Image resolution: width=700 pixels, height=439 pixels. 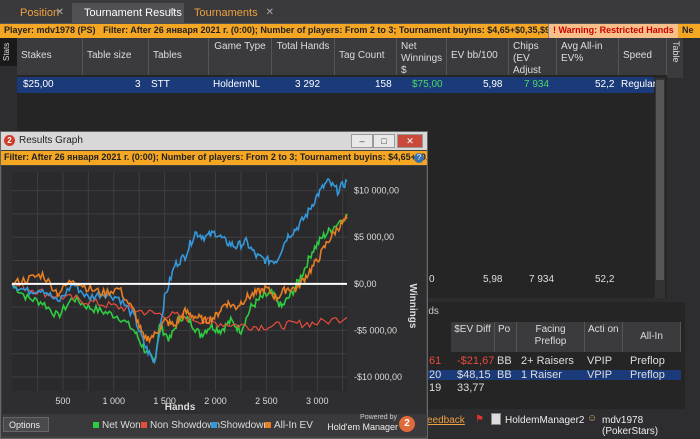 What do you see at coordinates (435, 375) in the screenshot?
I see `cell: 20` at bounding box center [435, 375].